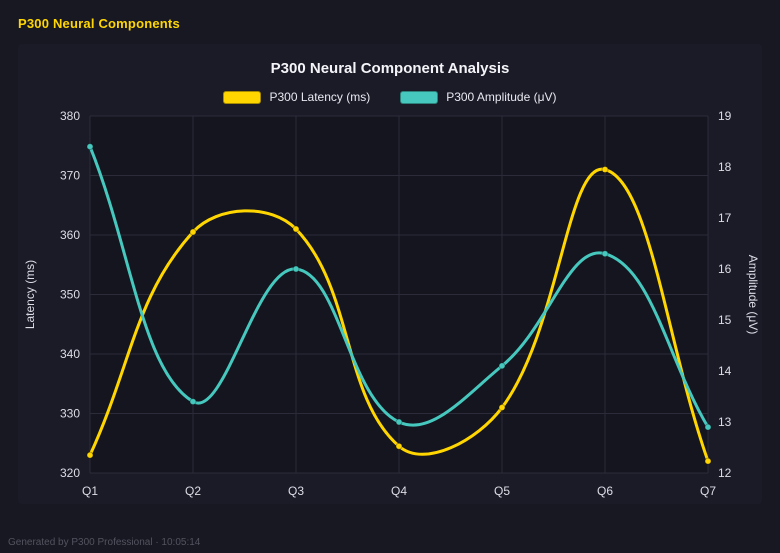  I want to click on svg-text: 15, so click(725, 320).